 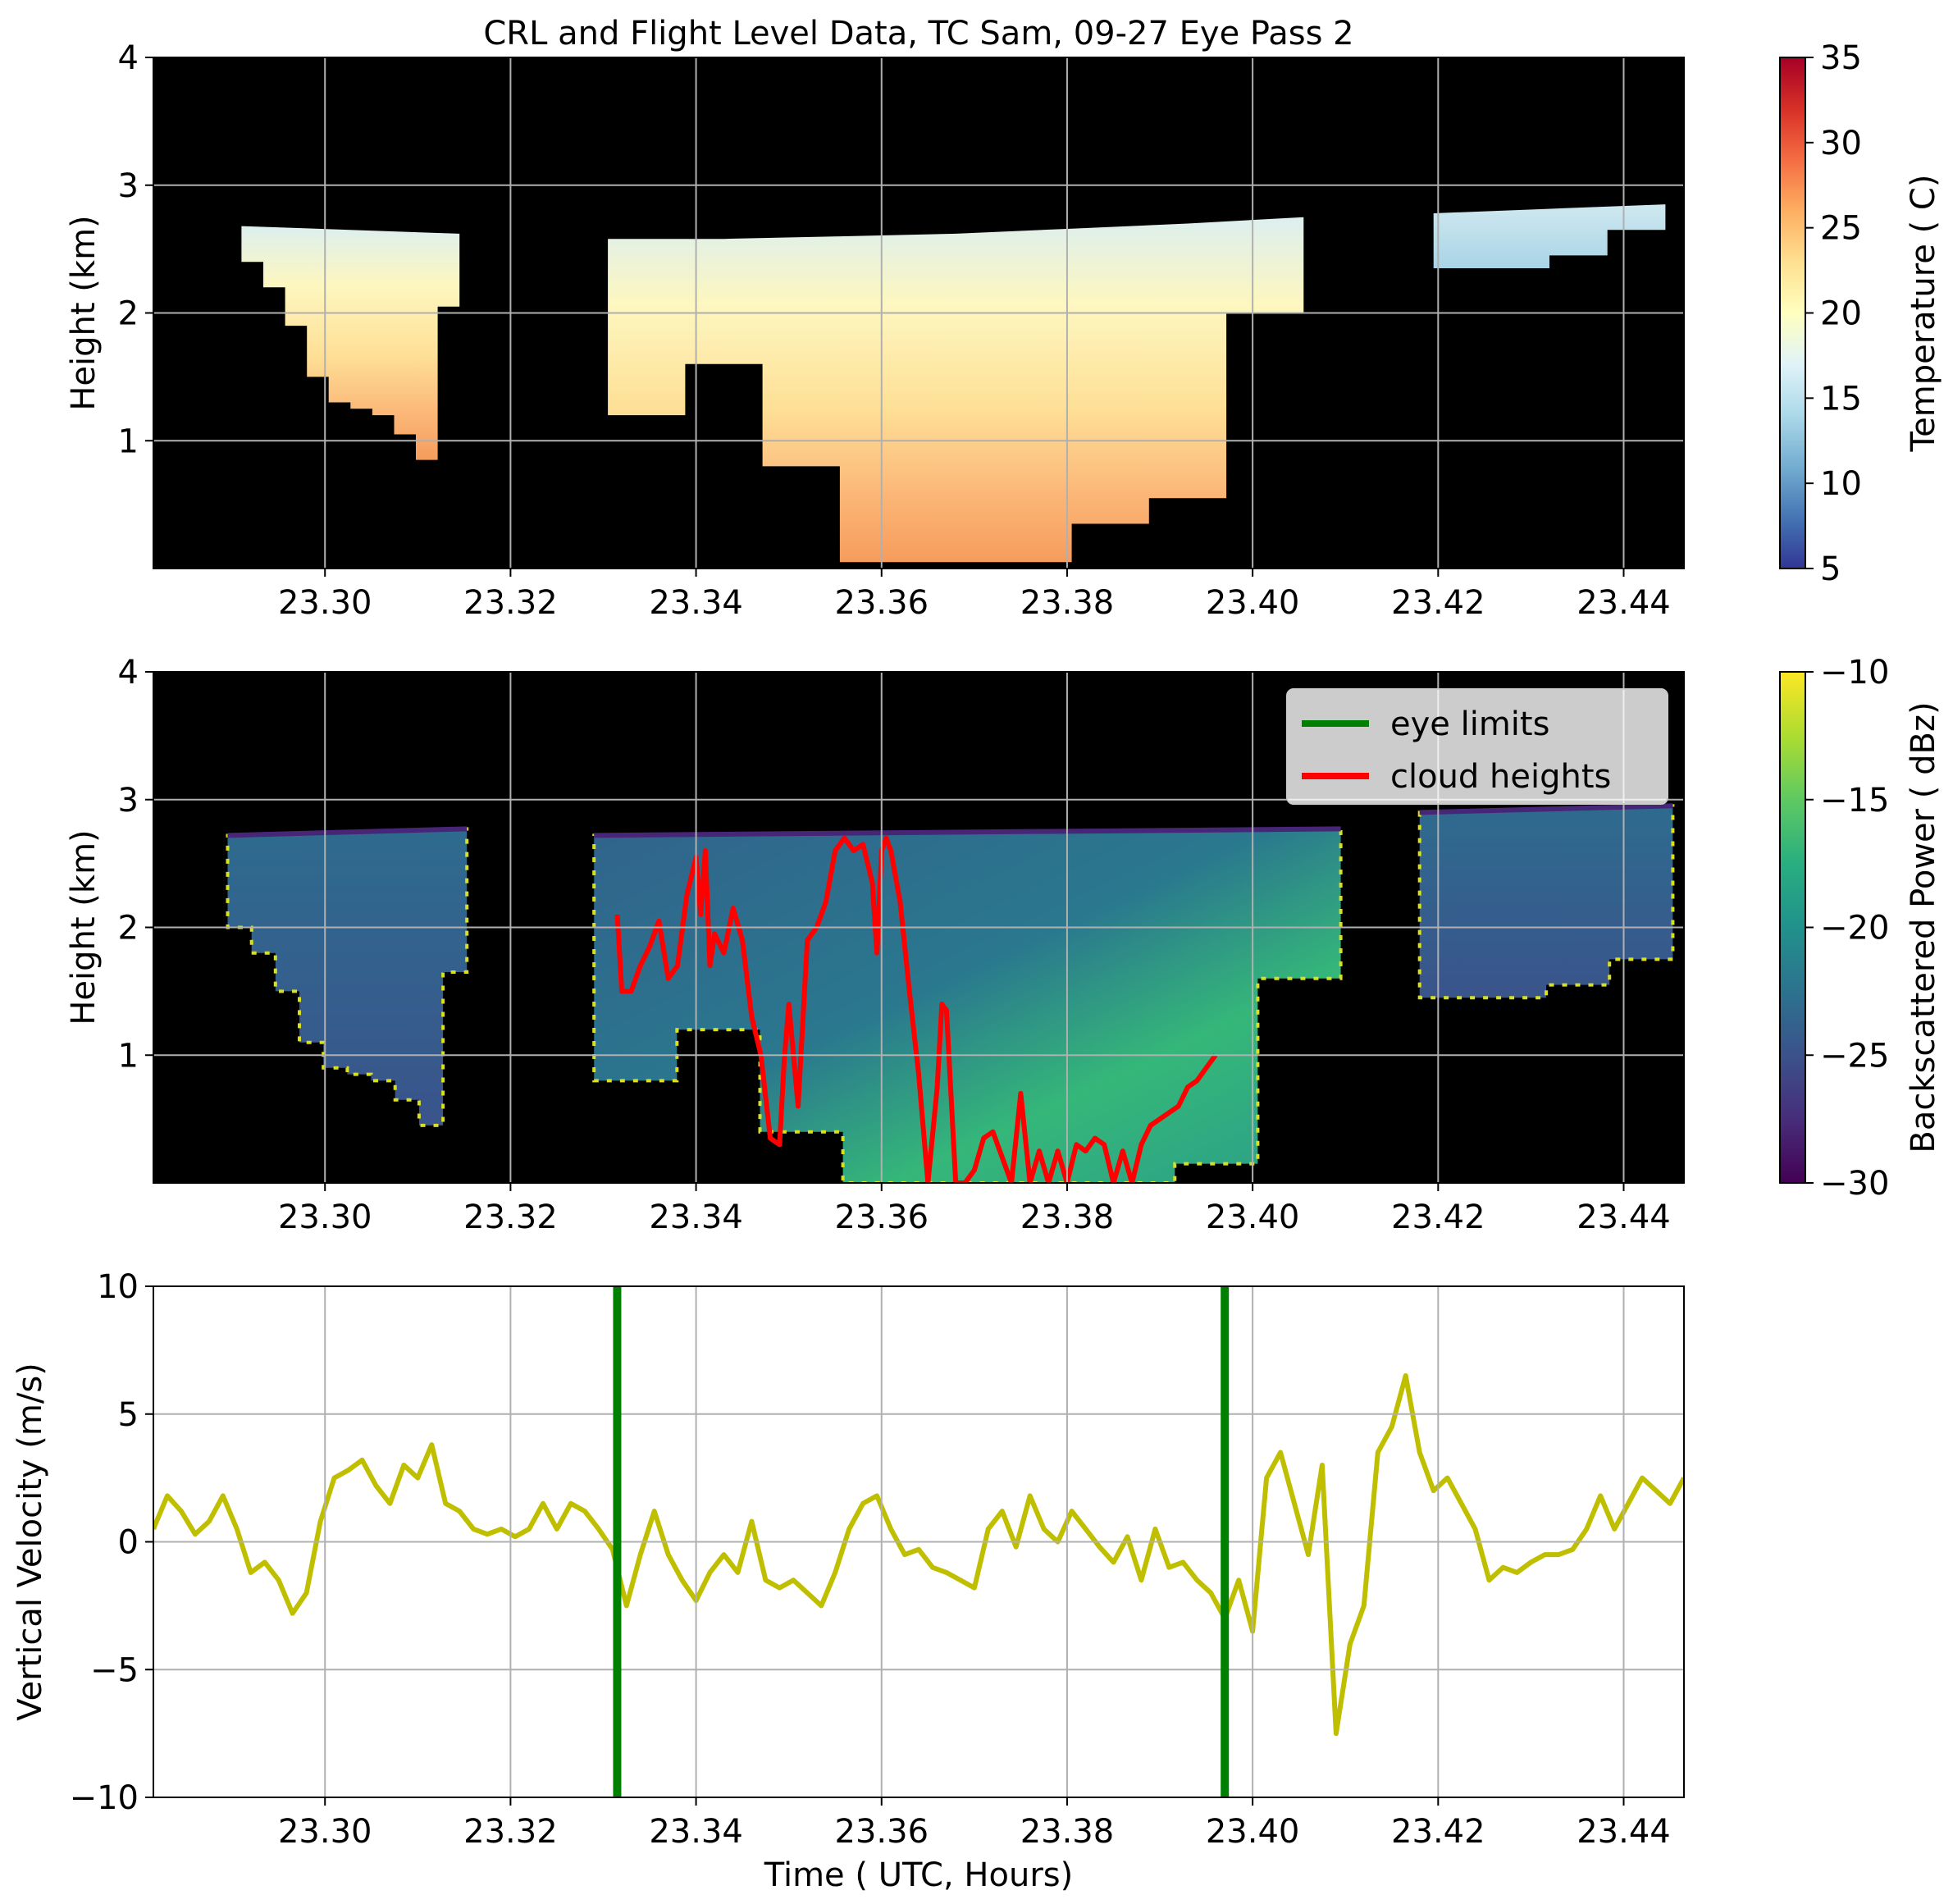 What do you see at coordinates (1841, 399) in the screenshot?
I see `colorbar-tick-label: 15` at bounding box center [1841, 399].